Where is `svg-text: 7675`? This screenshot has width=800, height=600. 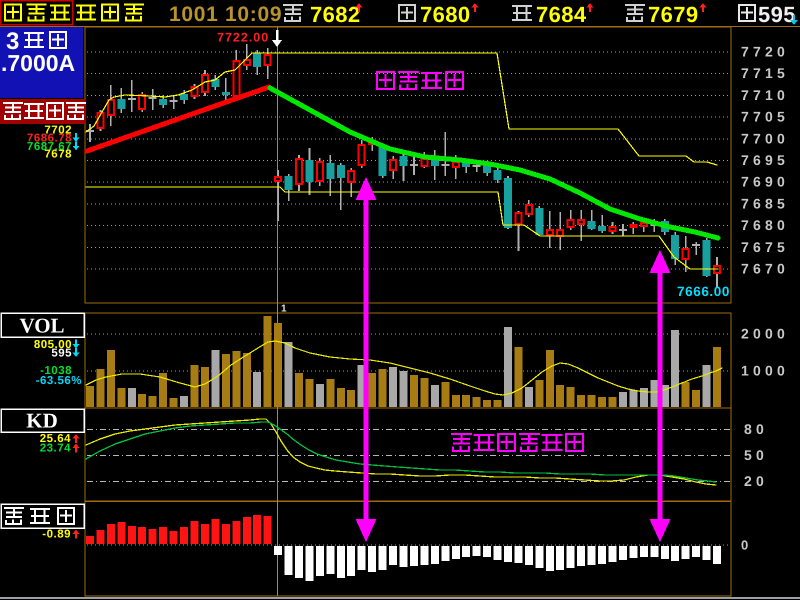 svg-text: 7675 is located at coordinates (765, 247).